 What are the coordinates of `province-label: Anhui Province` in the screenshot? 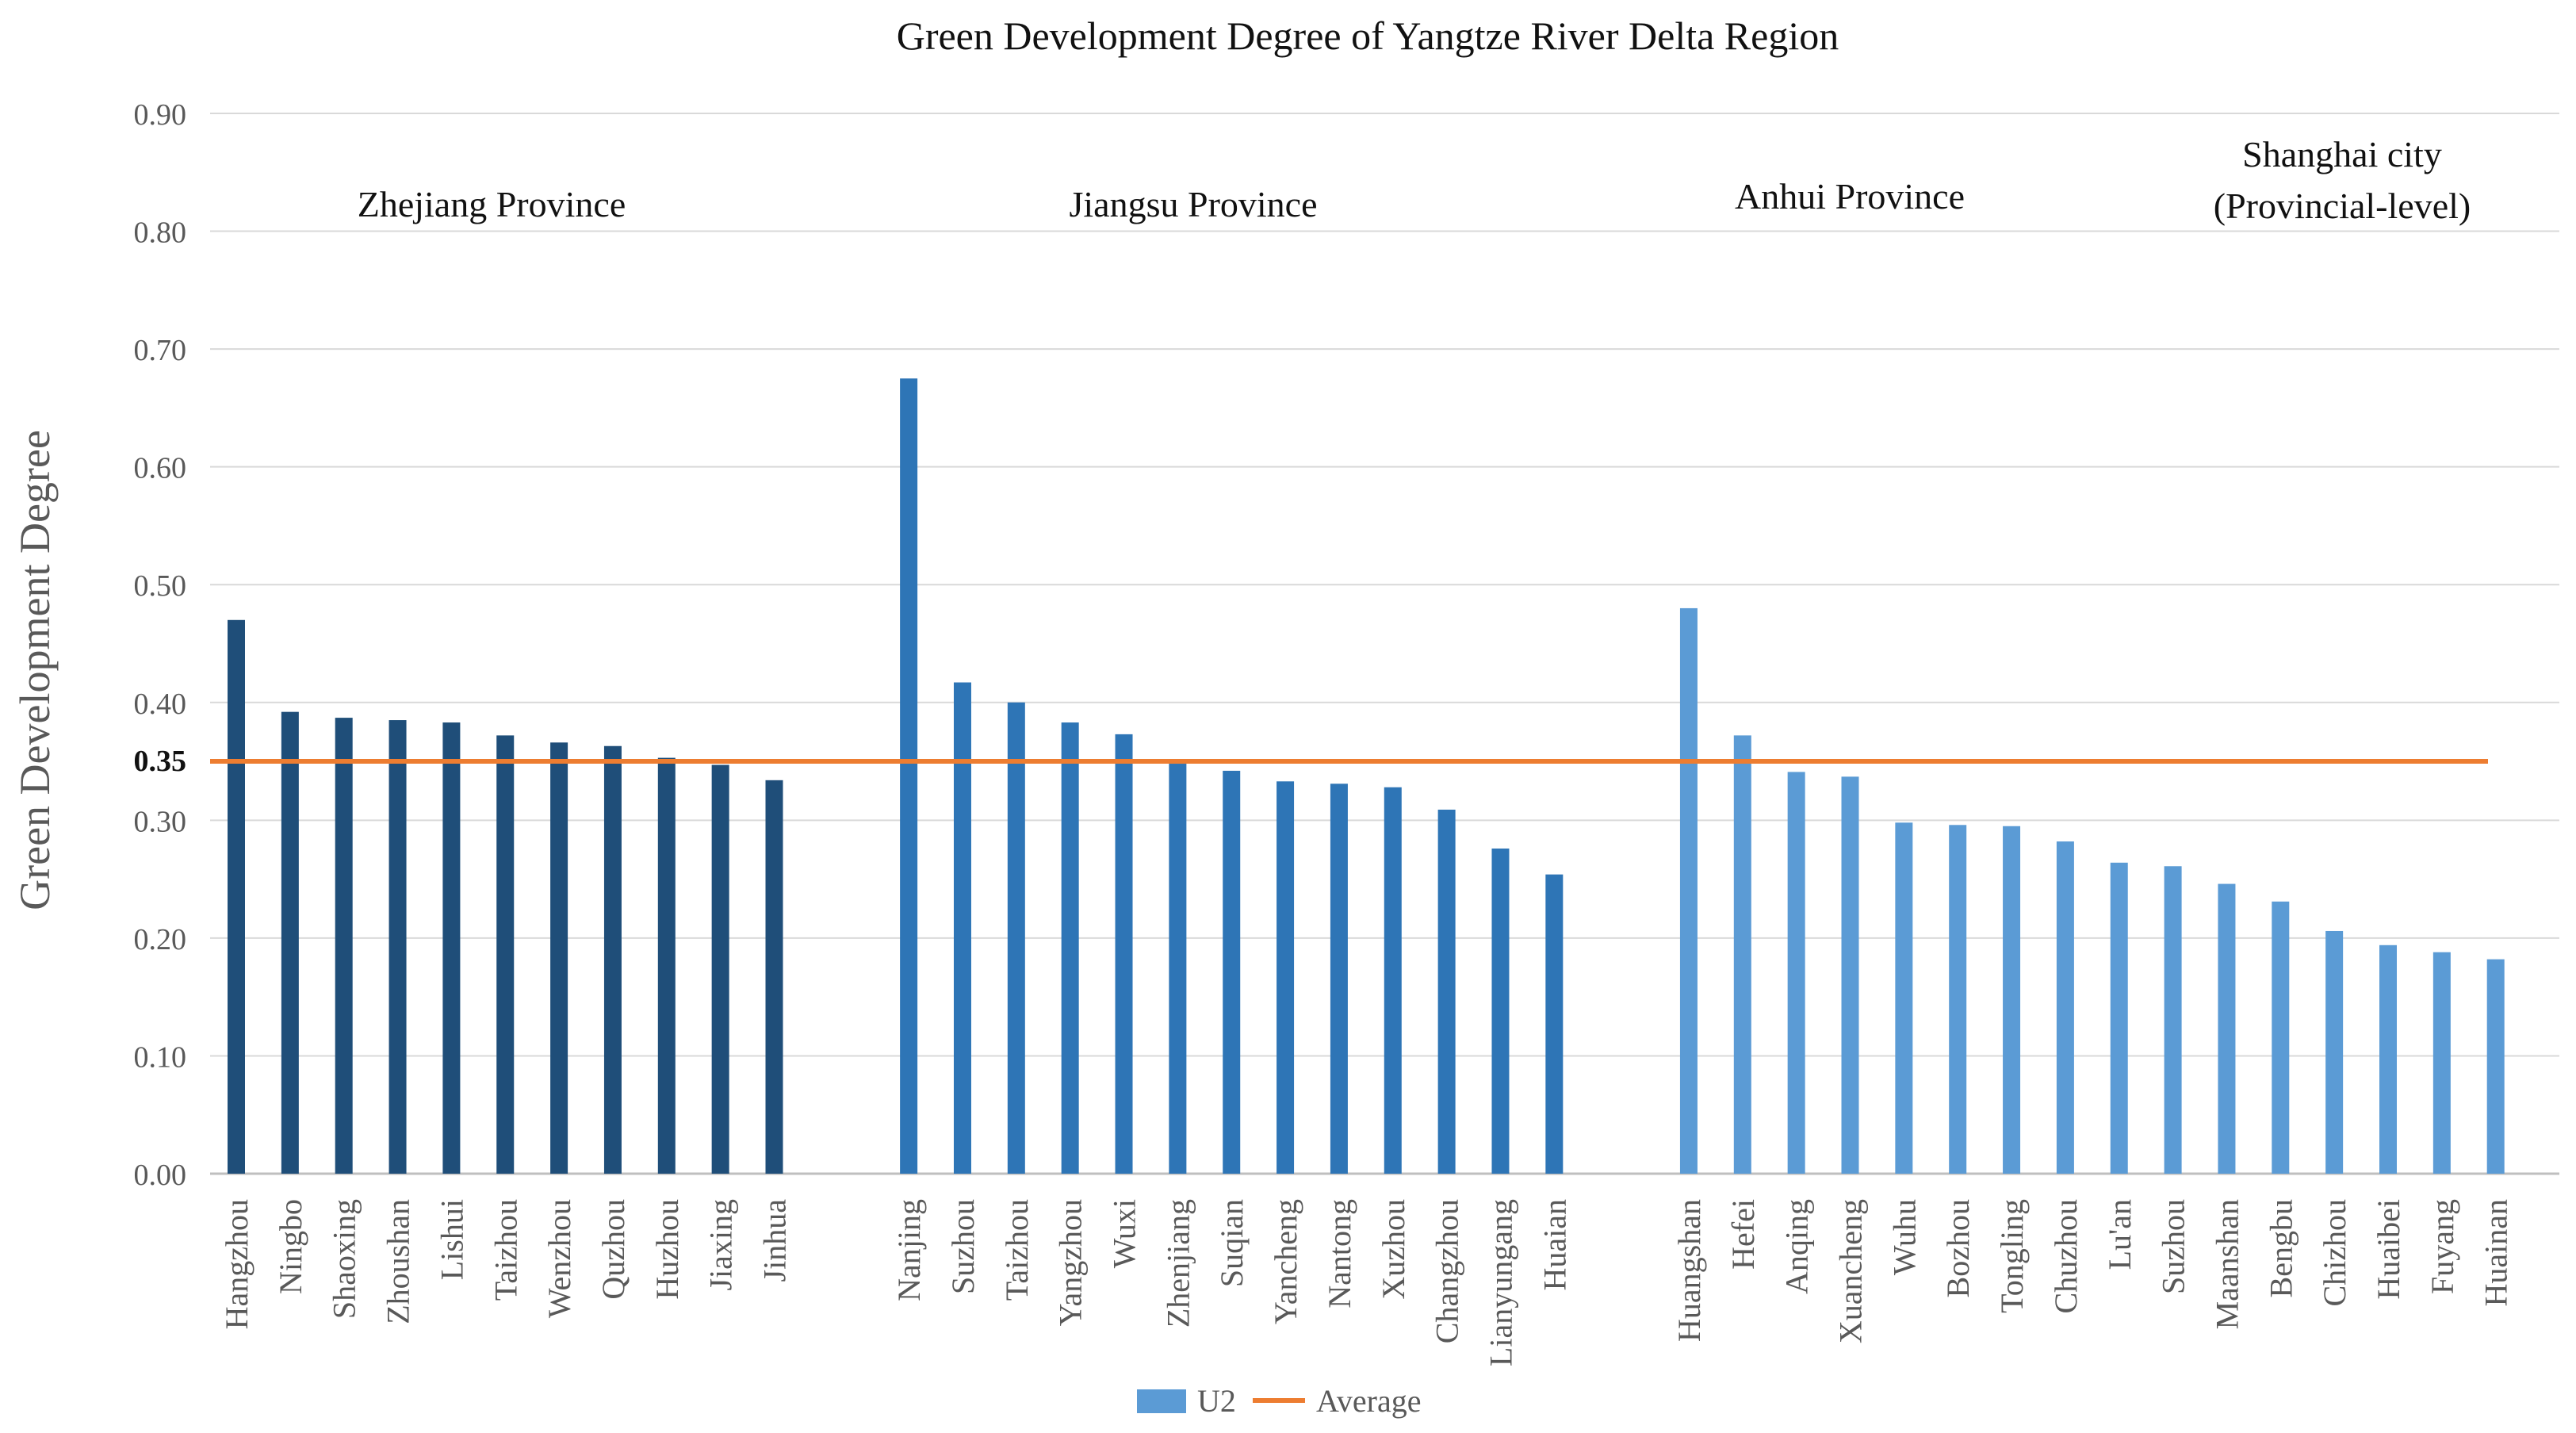 It's located at (1850, 196).